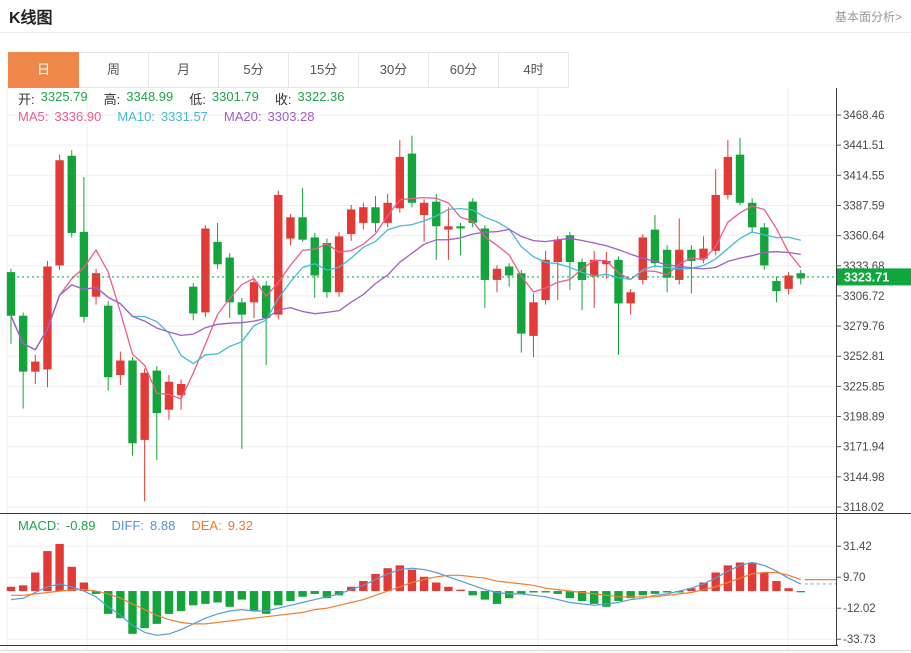 This screenshot has height=653, width=911. What do you see at coordinates (206, 525) in the screenshot?
I see `dea-label: DEA:` at bounding box center [206, 525].